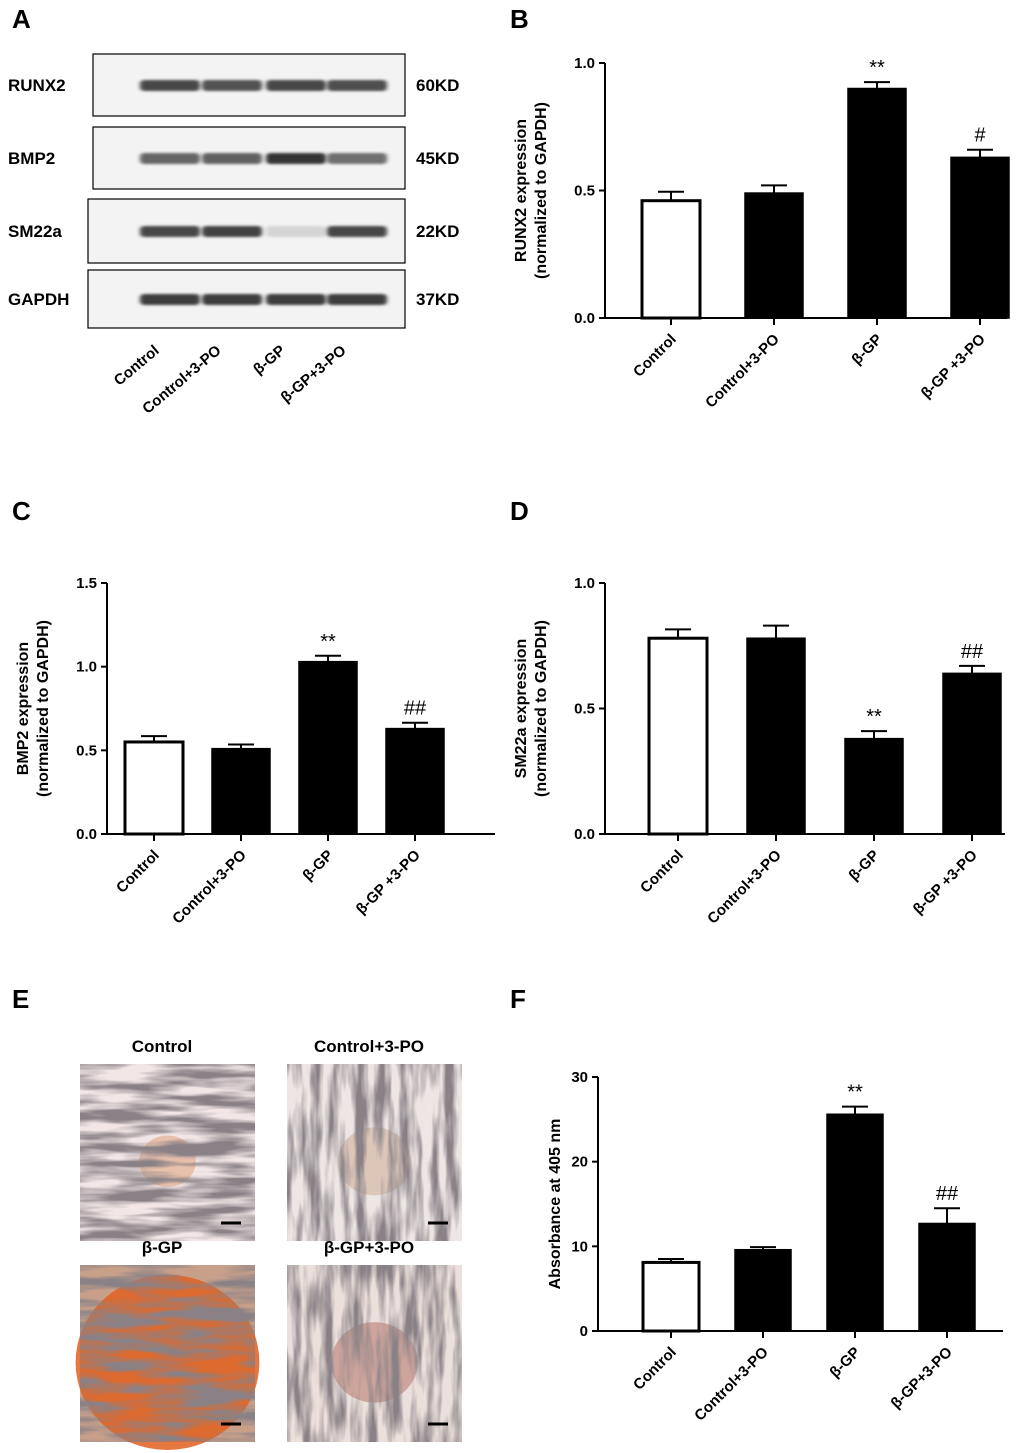  What do you see at coordinates (518, 999) in the screenshot?
I see `panel-label-f: F` at bounding box center [518, 999].